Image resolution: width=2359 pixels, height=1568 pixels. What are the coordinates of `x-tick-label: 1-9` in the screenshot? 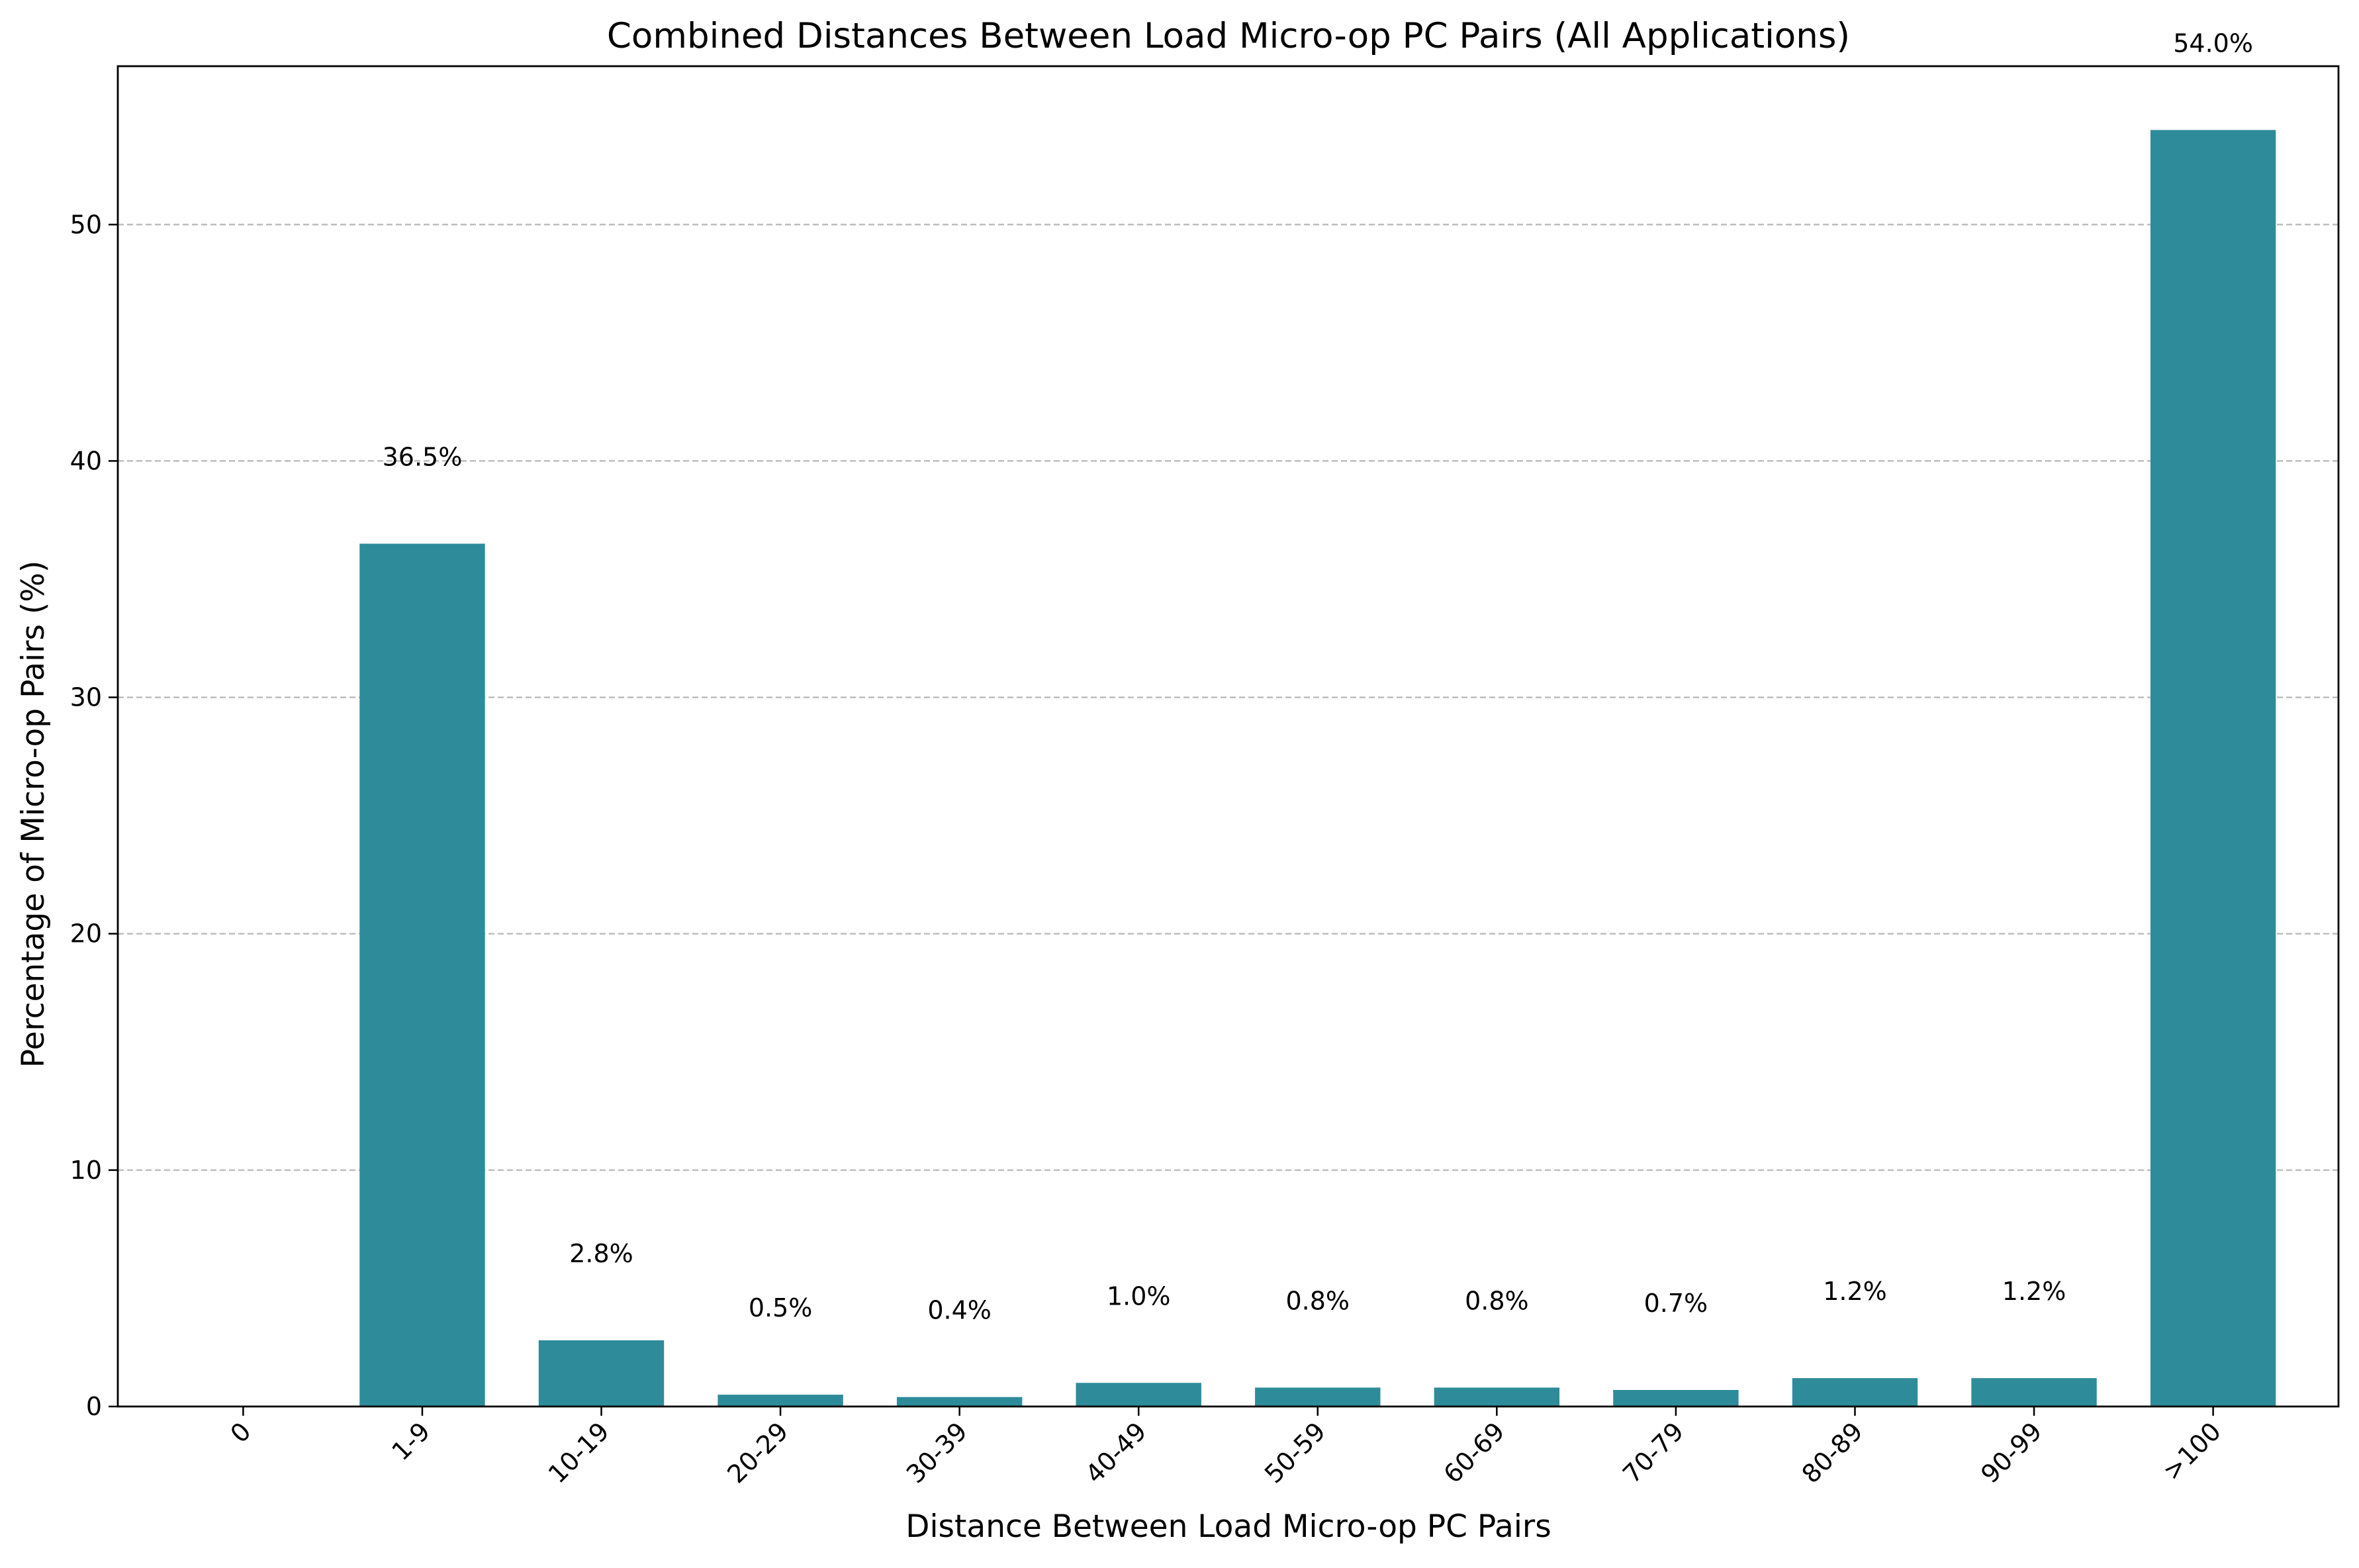 It's located at (411, 1441).